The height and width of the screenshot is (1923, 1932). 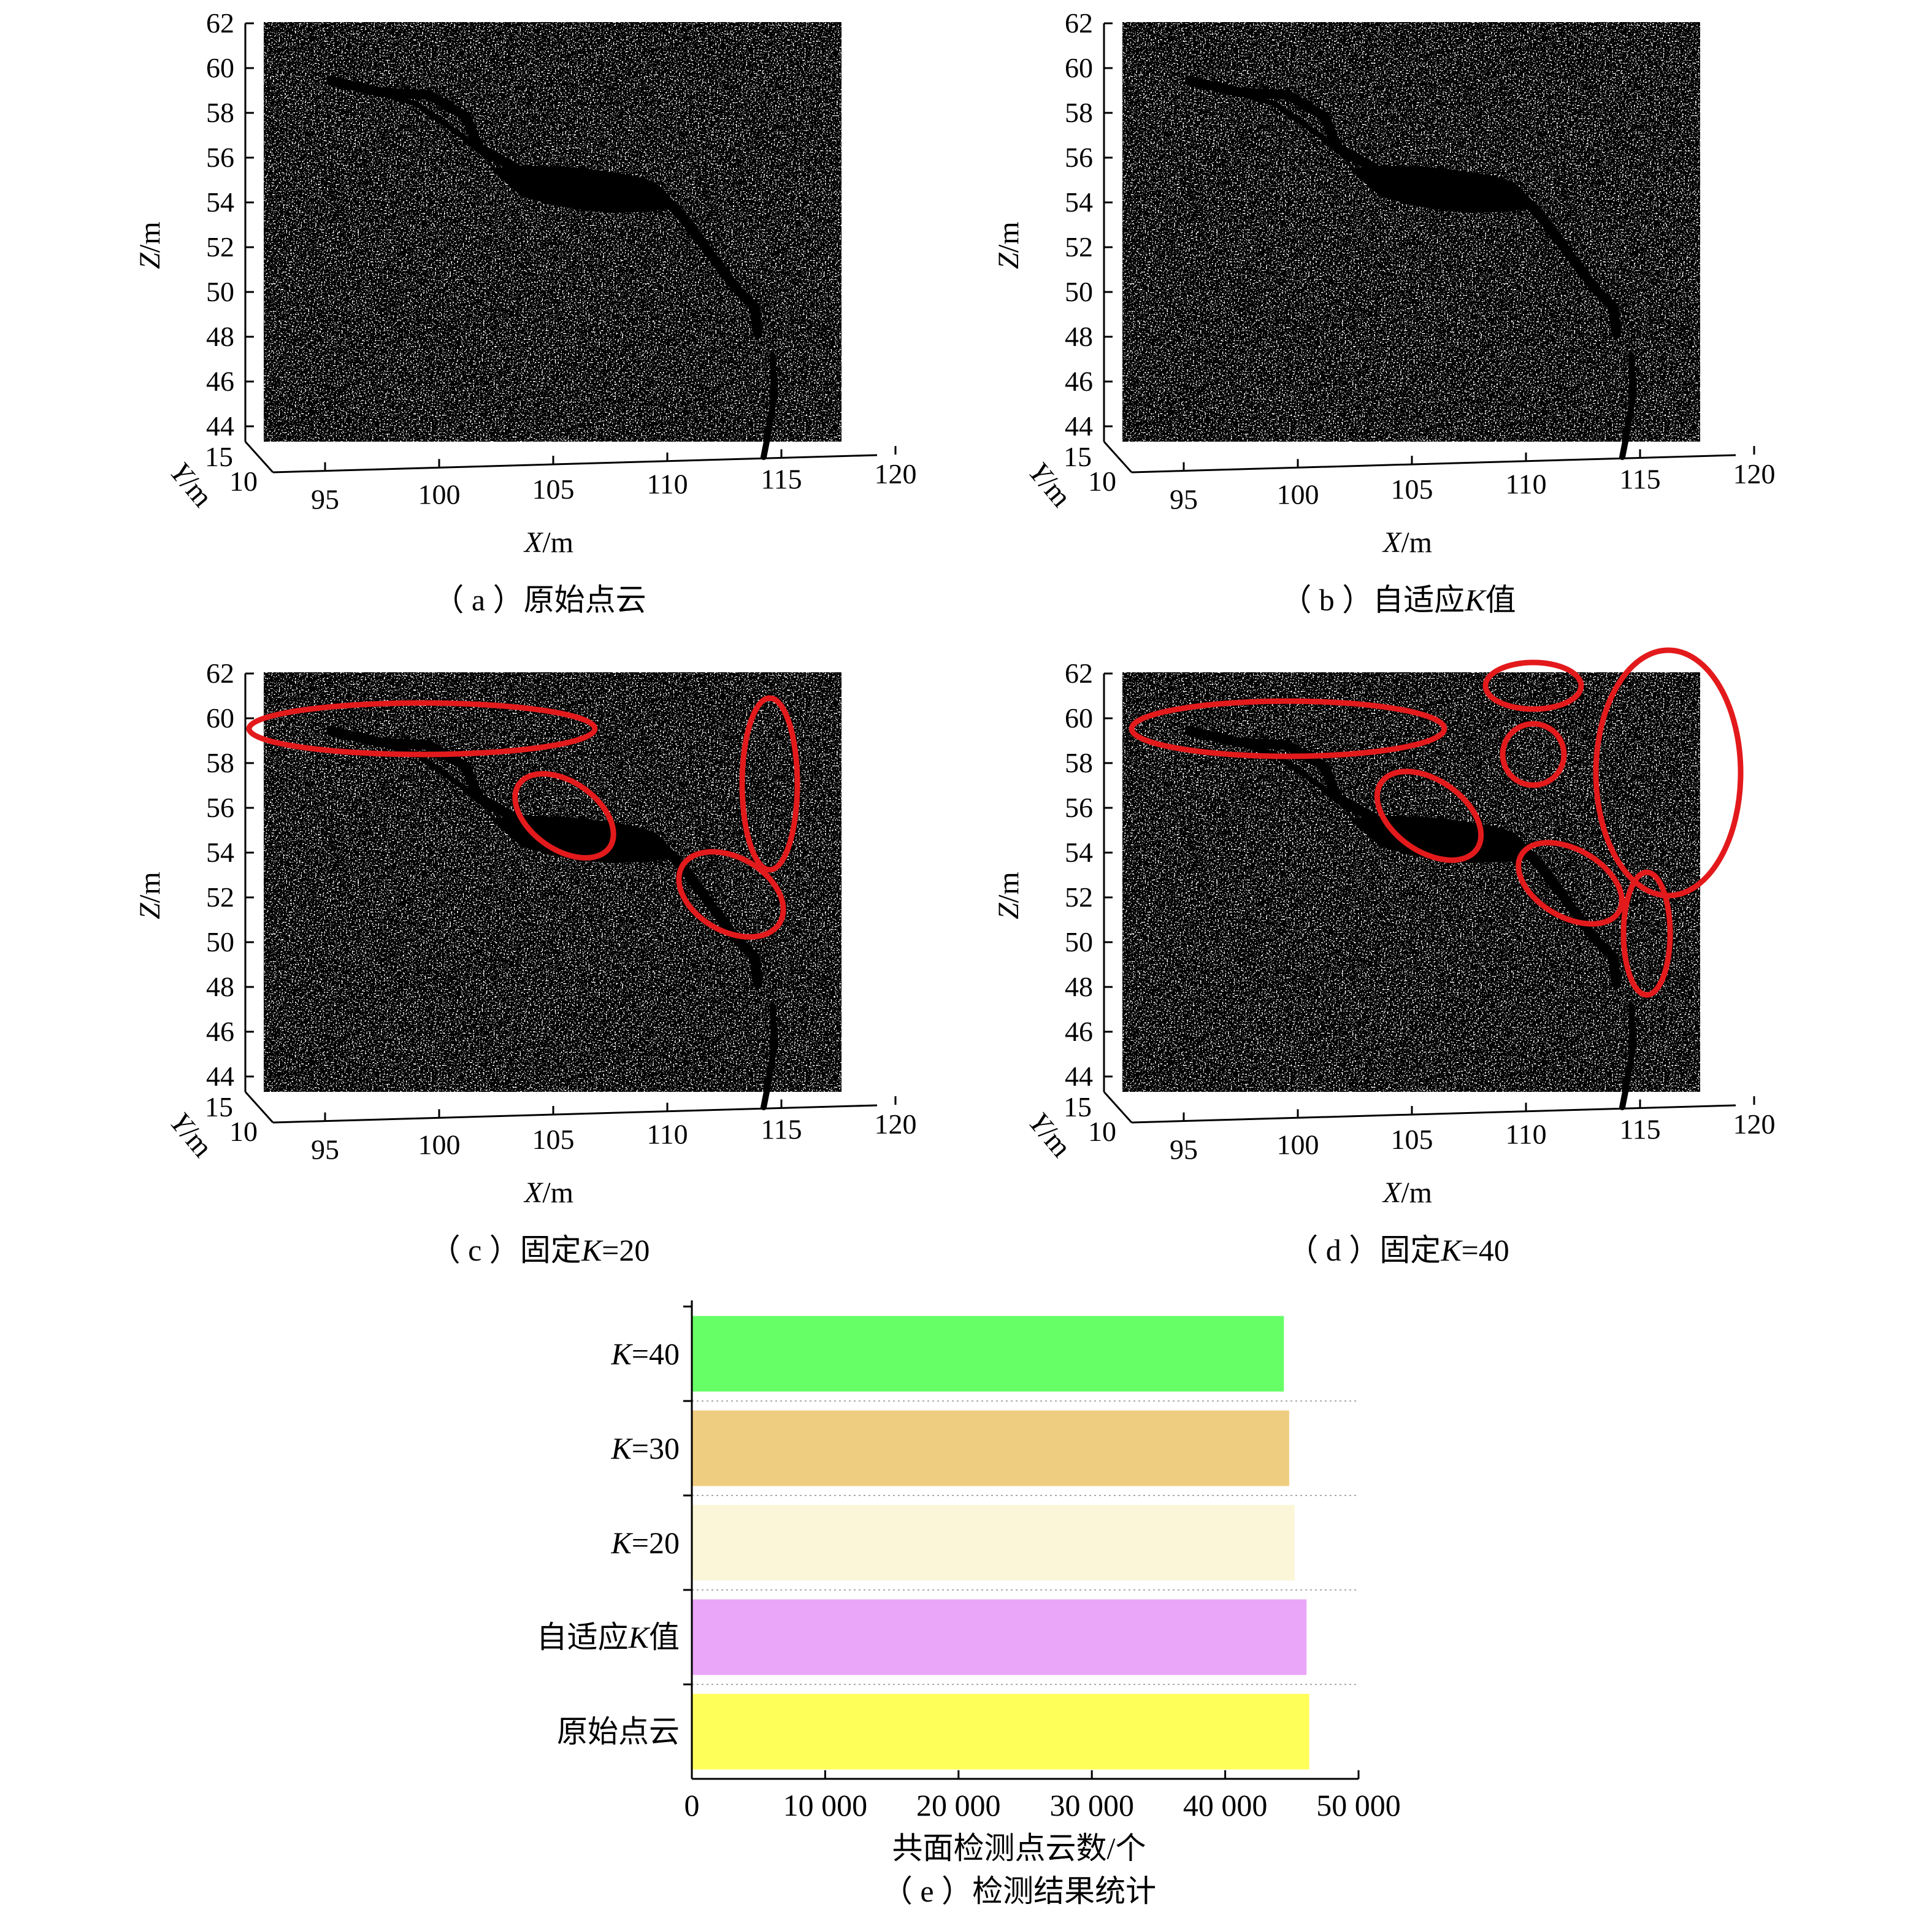 I want to click on category-label: K=20, so click(x=645, y=1543).